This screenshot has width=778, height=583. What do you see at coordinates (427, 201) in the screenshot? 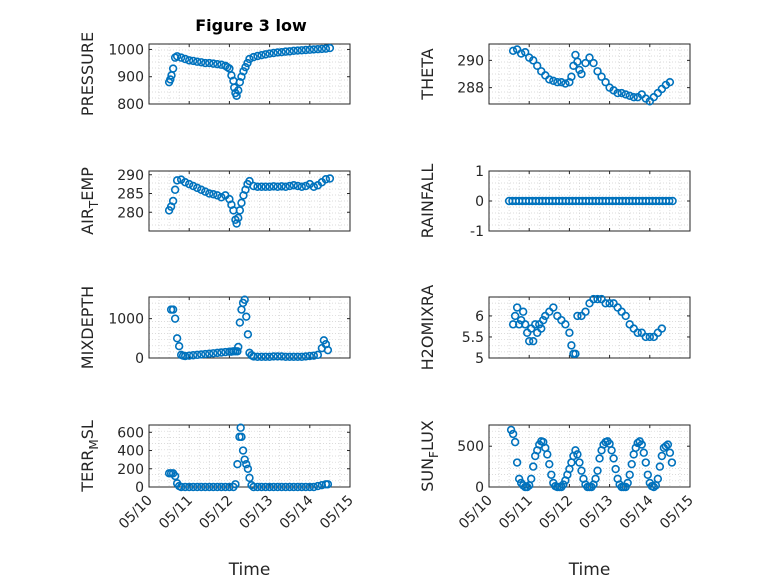
I see `y-axis-label: RAINFALL` at bounding box center [427, 201].